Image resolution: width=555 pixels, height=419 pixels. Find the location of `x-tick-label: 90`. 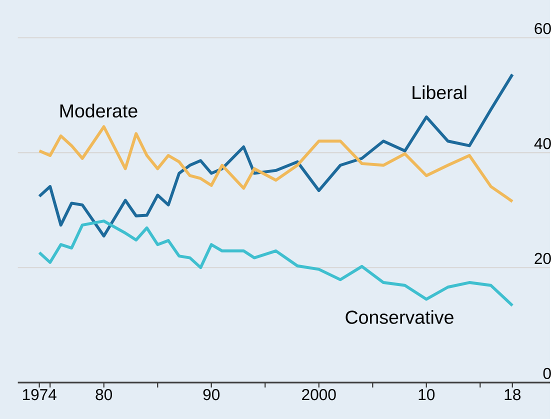

x-tick-label: 90 is located at coordinates (211, 394).